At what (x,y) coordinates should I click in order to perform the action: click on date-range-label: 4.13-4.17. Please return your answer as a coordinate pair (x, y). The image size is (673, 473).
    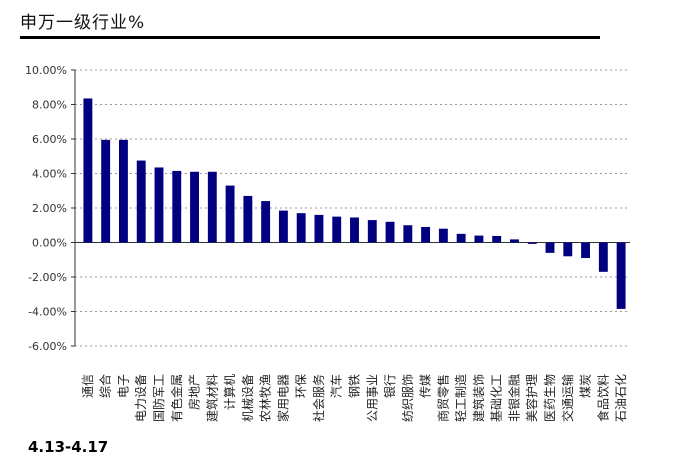
    Looking at the image, I should click on (68, 447).